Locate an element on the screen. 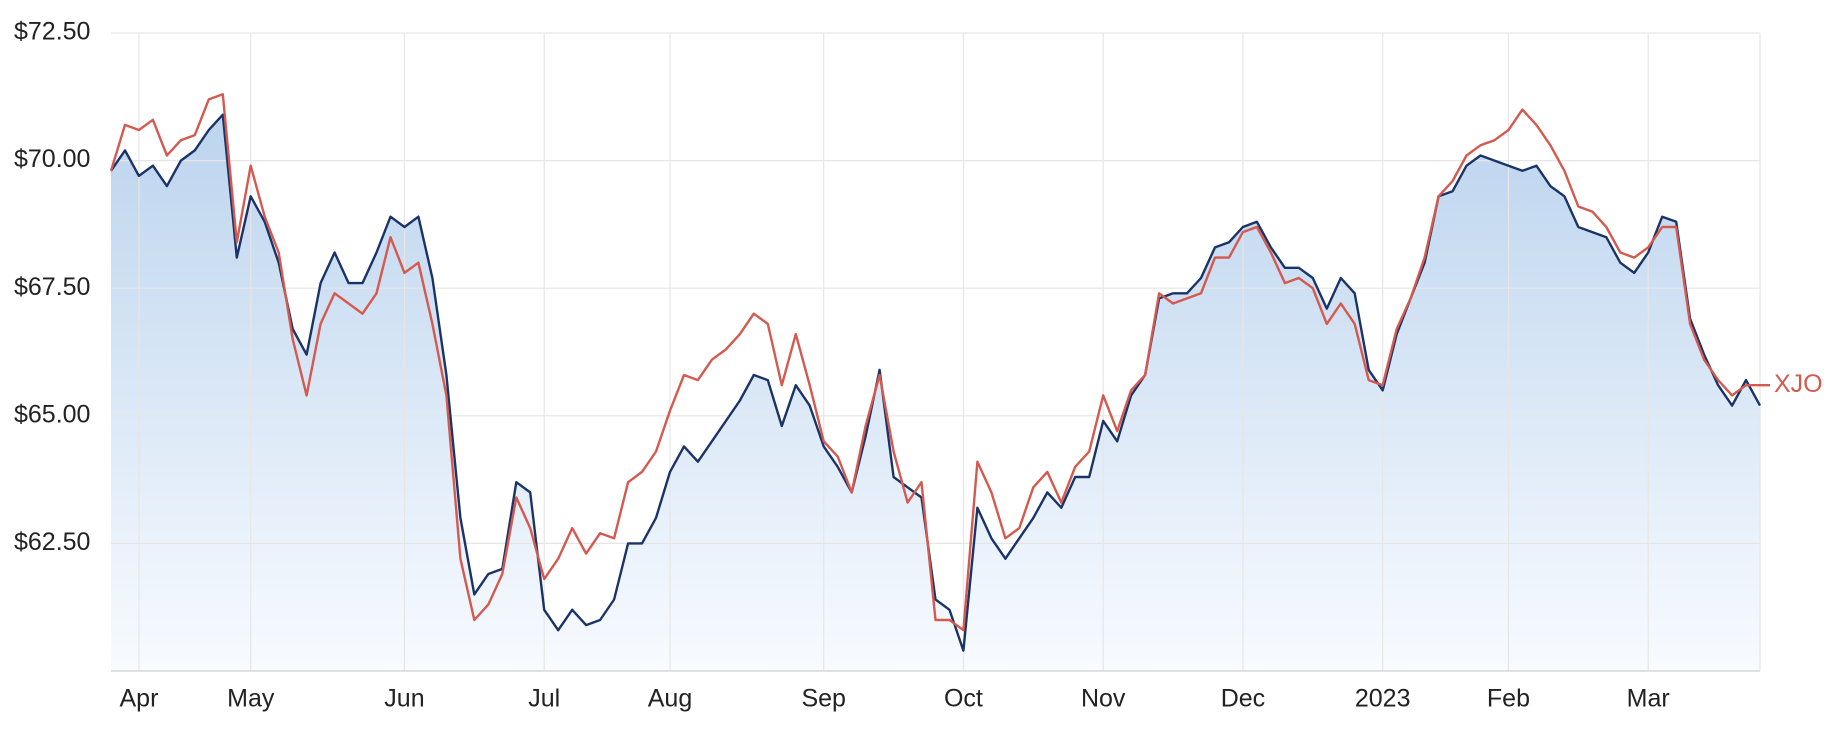 The height and width of the screenshot is (738, 1840). x-tick-label: Nov is located at coordinates (1103, 699).